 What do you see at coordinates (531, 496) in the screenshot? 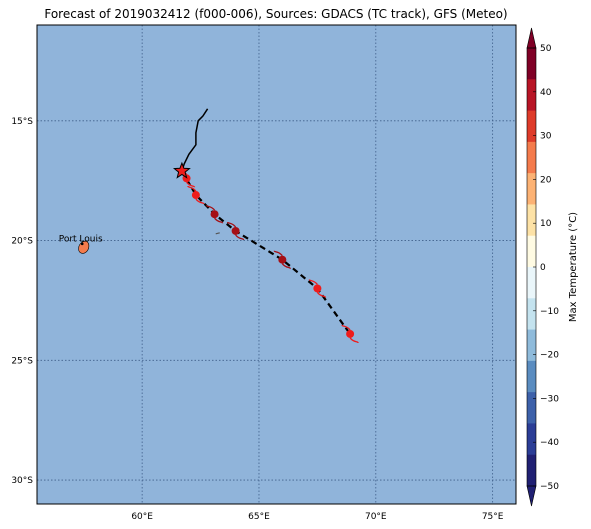
I see `colorbar-min-extension` at bounding box center [531, 496].